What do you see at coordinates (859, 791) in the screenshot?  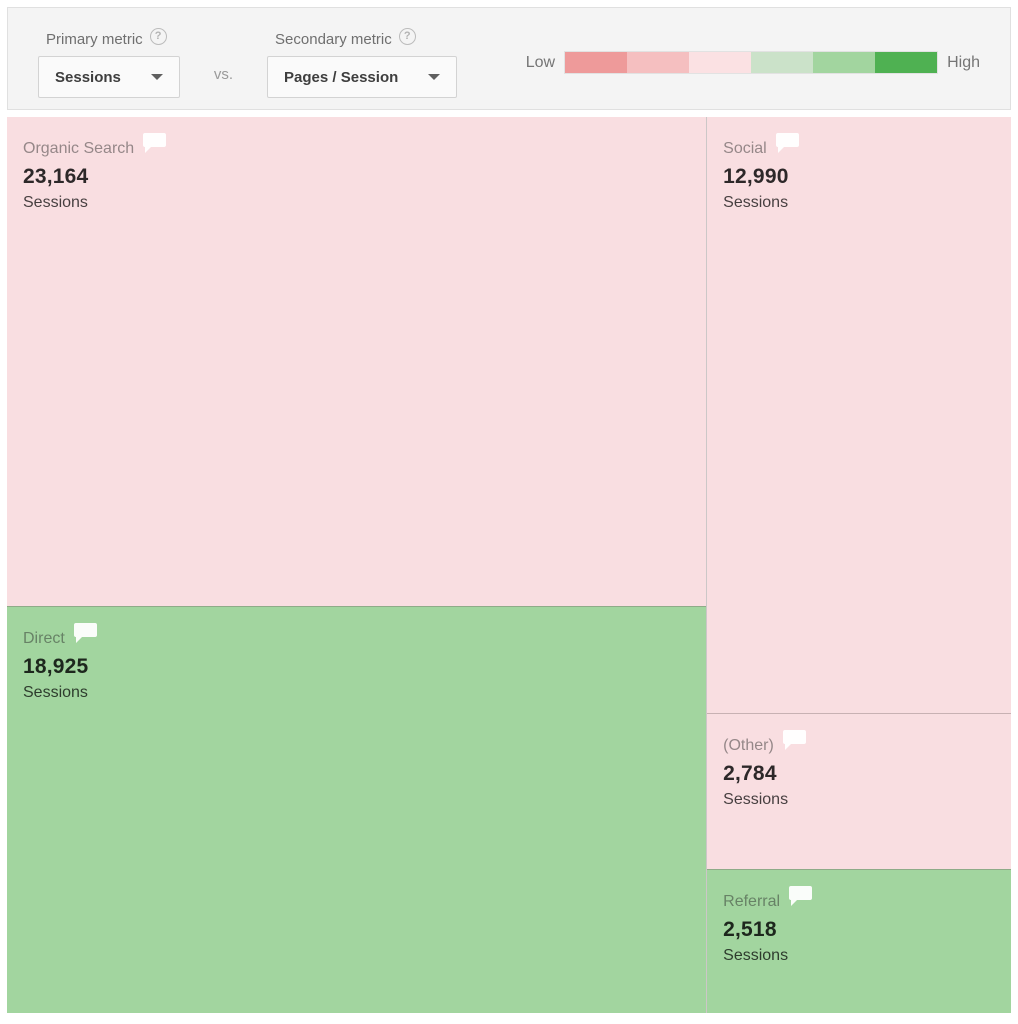 I see `treemap-cell-other: (Other) 2,784 Sessions` at bounding box center [859, 791].